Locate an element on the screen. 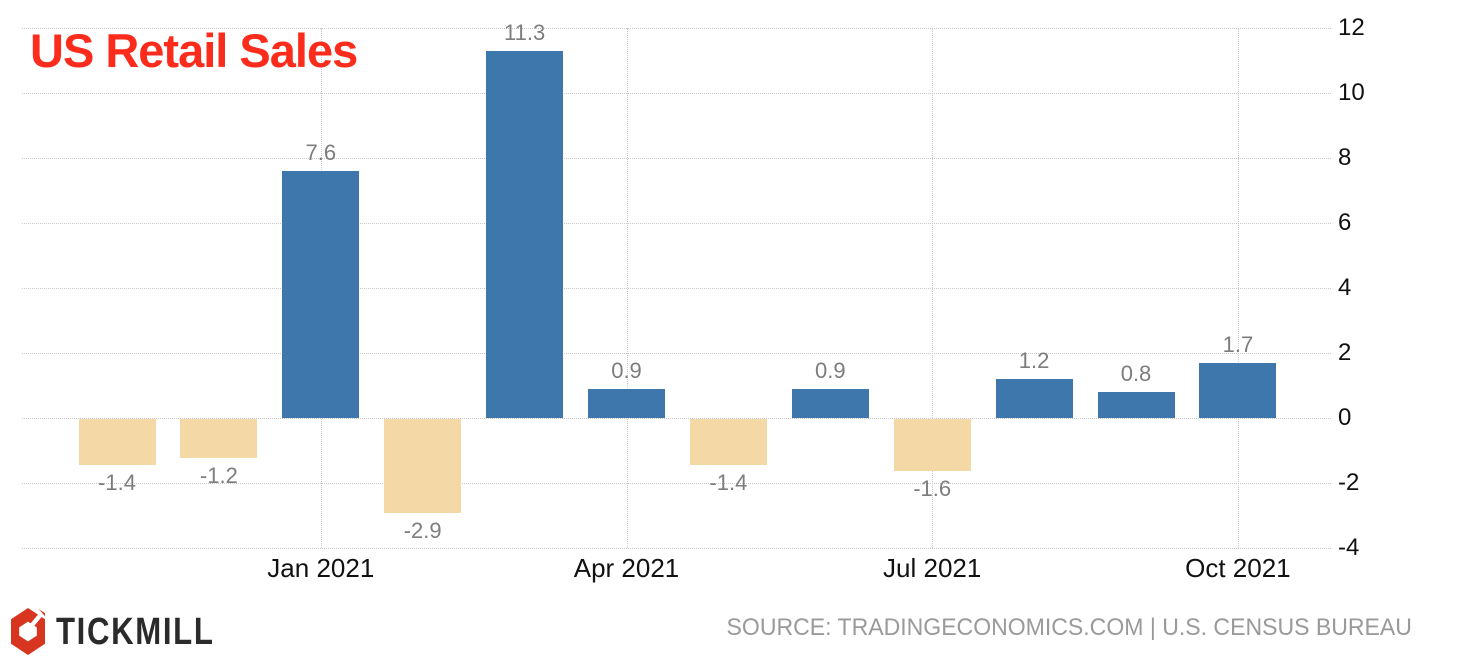 The height and width of the screenshot is (668, 1466). brand-logo: TICKMILL is located at coordinates (130, 631).